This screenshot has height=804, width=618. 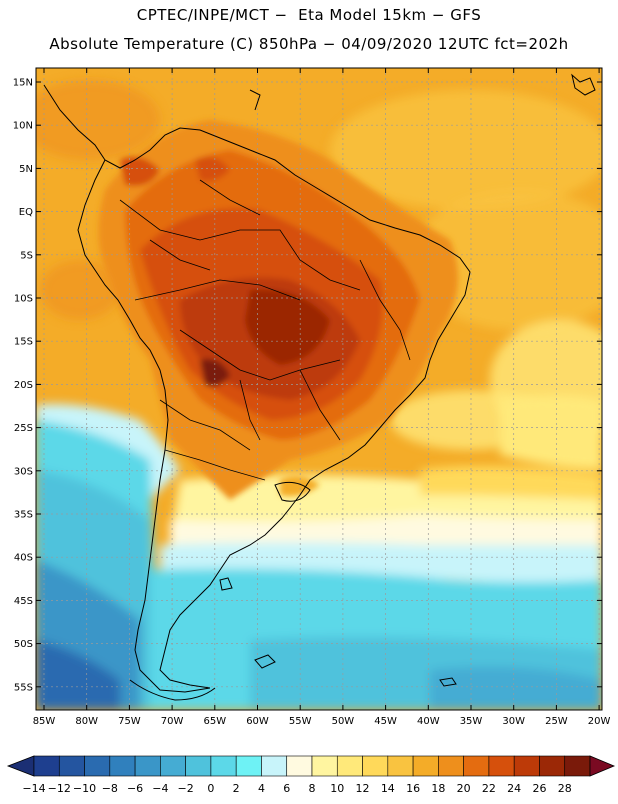 What do you see at coordinates (23, 83) in the screenshot?
I see `lat-label: 15N` at bounding box center [23, 83].